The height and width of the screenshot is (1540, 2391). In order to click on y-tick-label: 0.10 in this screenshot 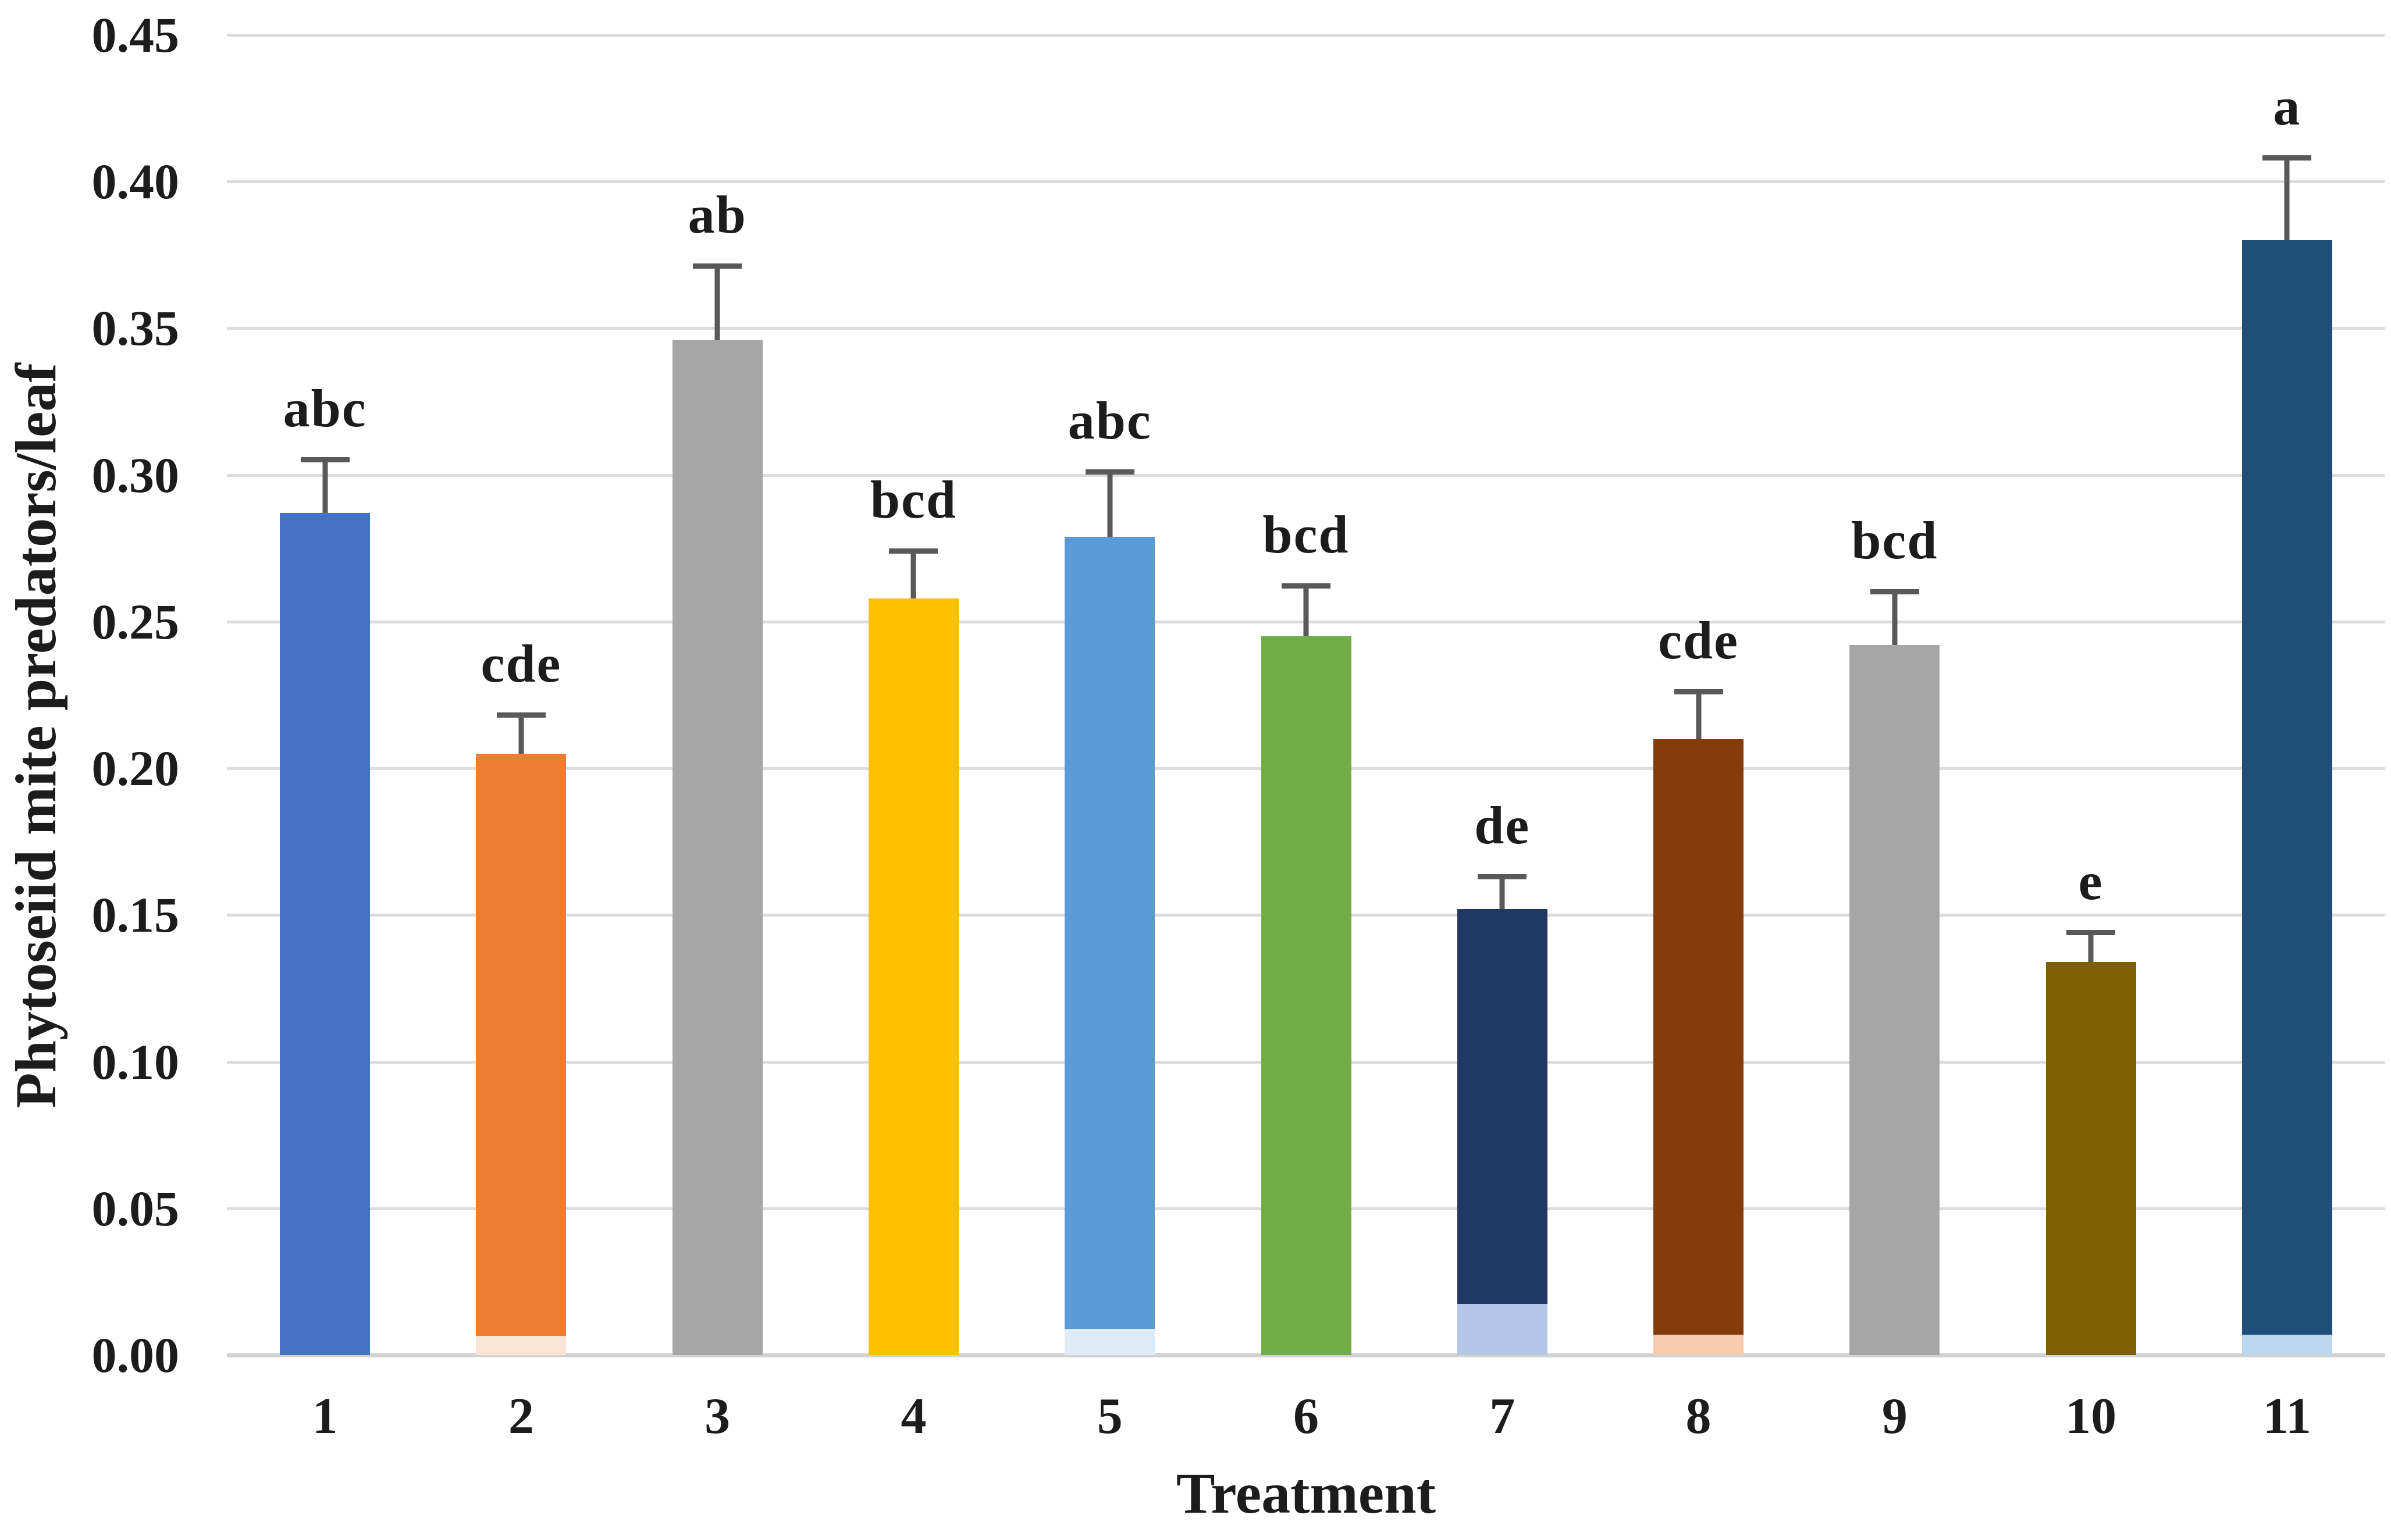, I will do `click(135, 1061)`.